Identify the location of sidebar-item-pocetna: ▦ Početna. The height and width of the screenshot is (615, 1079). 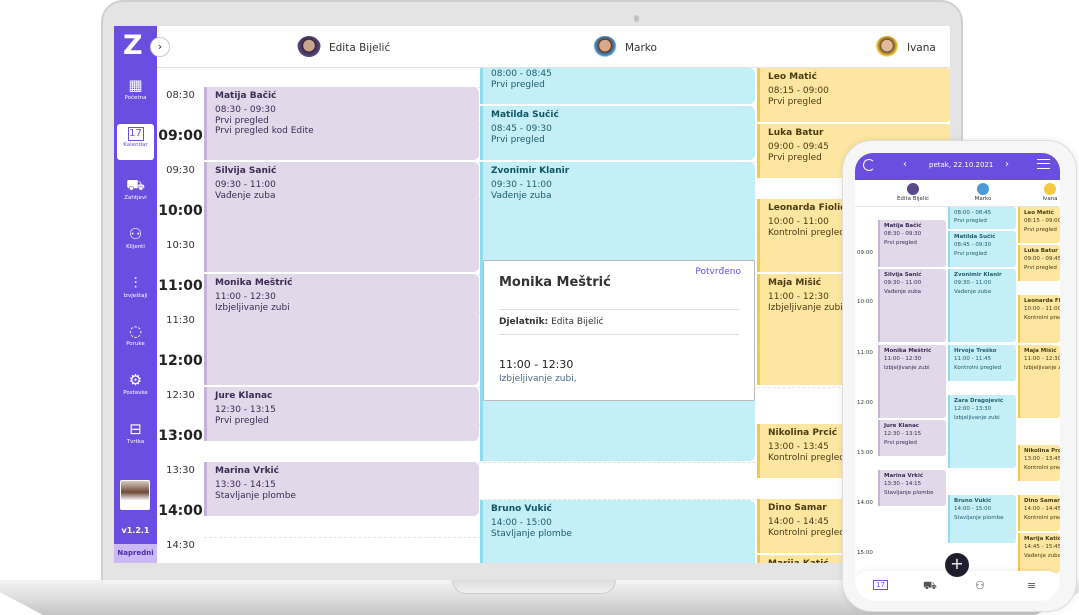
(135, 94).